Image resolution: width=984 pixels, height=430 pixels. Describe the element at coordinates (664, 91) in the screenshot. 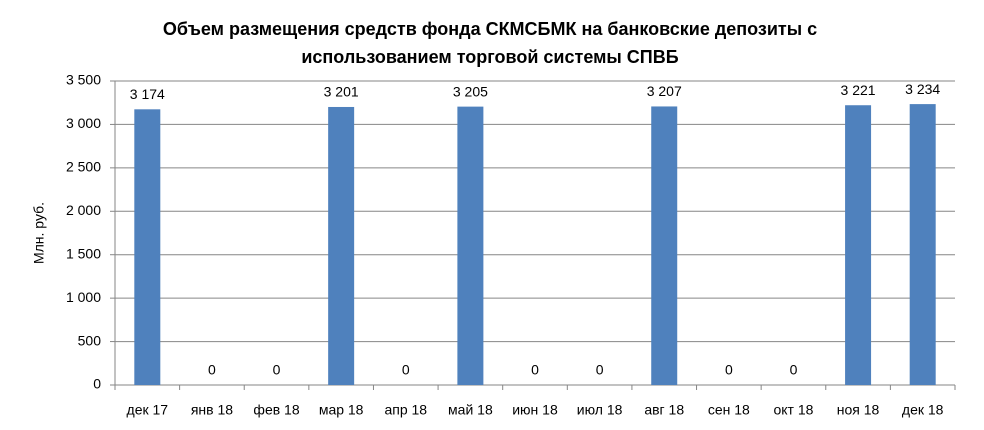

I see `data-label: 3 207` at that location.